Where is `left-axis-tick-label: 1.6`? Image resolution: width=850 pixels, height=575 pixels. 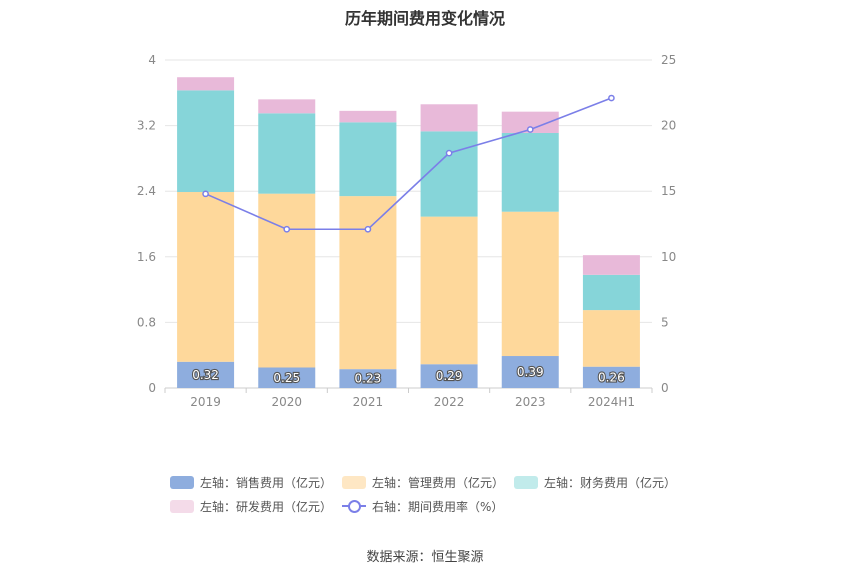
left-axis-tick-label: 1.6 is located at coordinates (146, 257).